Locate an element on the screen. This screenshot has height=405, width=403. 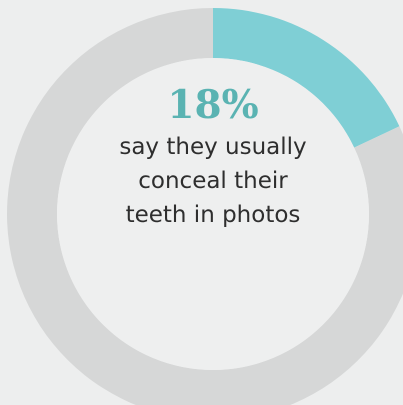
stat-line-3: teeth in photos is located at coordinates (213, 215).